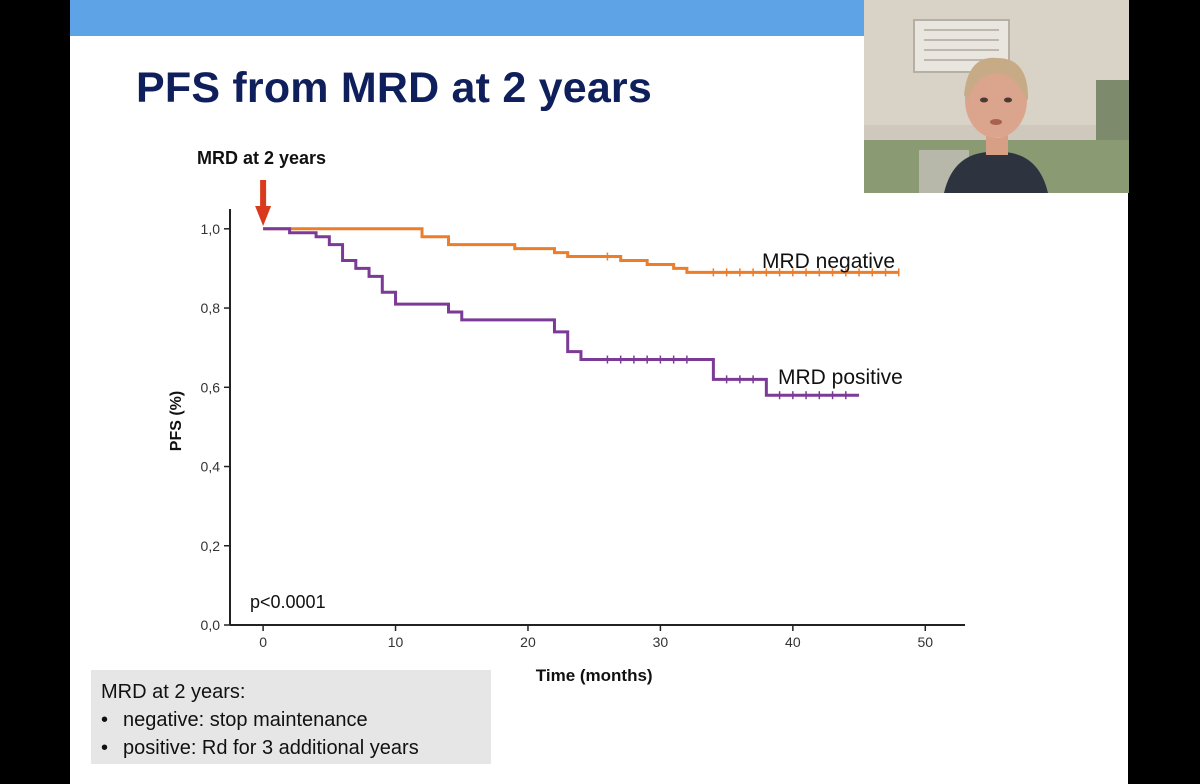 This screenshot has height=784, width=1200. Describe the element at coordinates (288, 602) in the screenshot. I see `p-value-annotation: p<0.0001` at that location.